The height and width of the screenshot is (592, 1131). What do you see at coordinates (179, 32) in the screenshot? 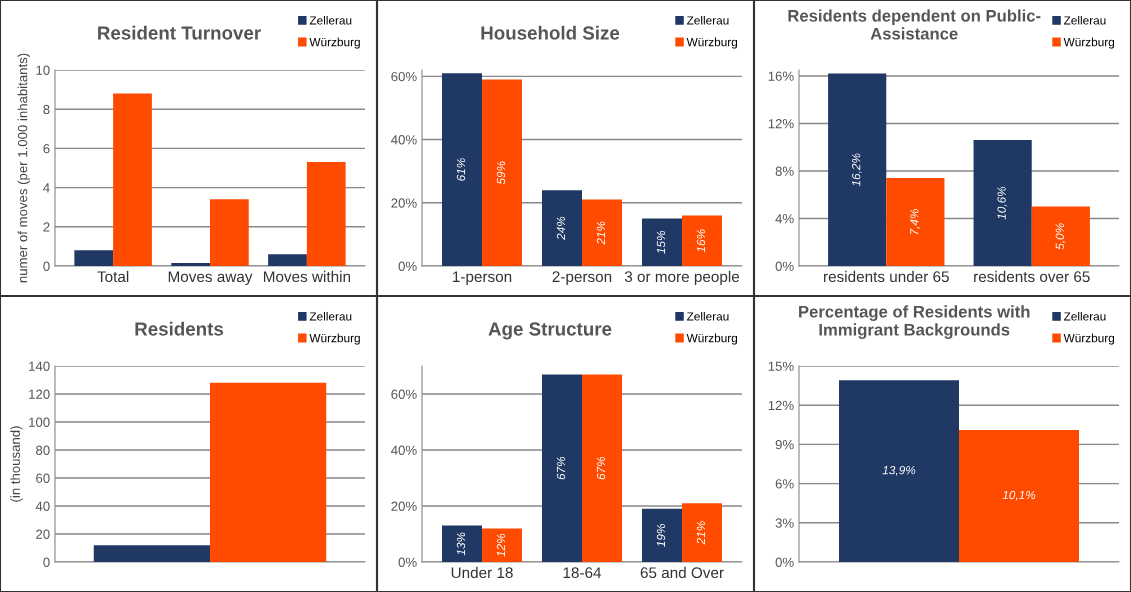
I see `chart-title: Resident Turnover` at bounding box center [179, 32].